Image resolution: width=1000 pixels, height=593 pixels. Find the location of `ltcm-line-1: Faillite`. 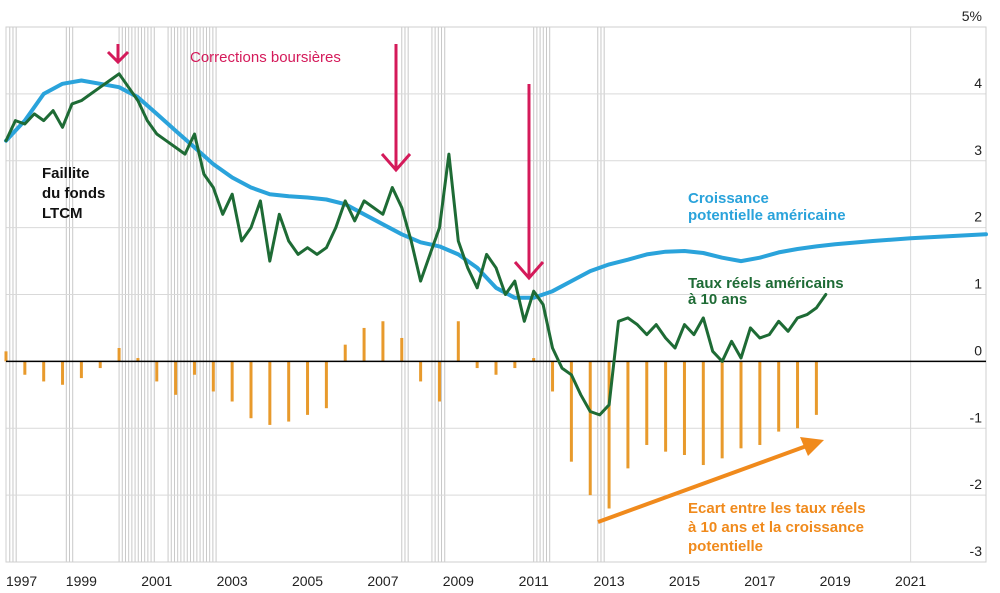

ltcm-line-1: Faillite is located at coordinates (66, 173).